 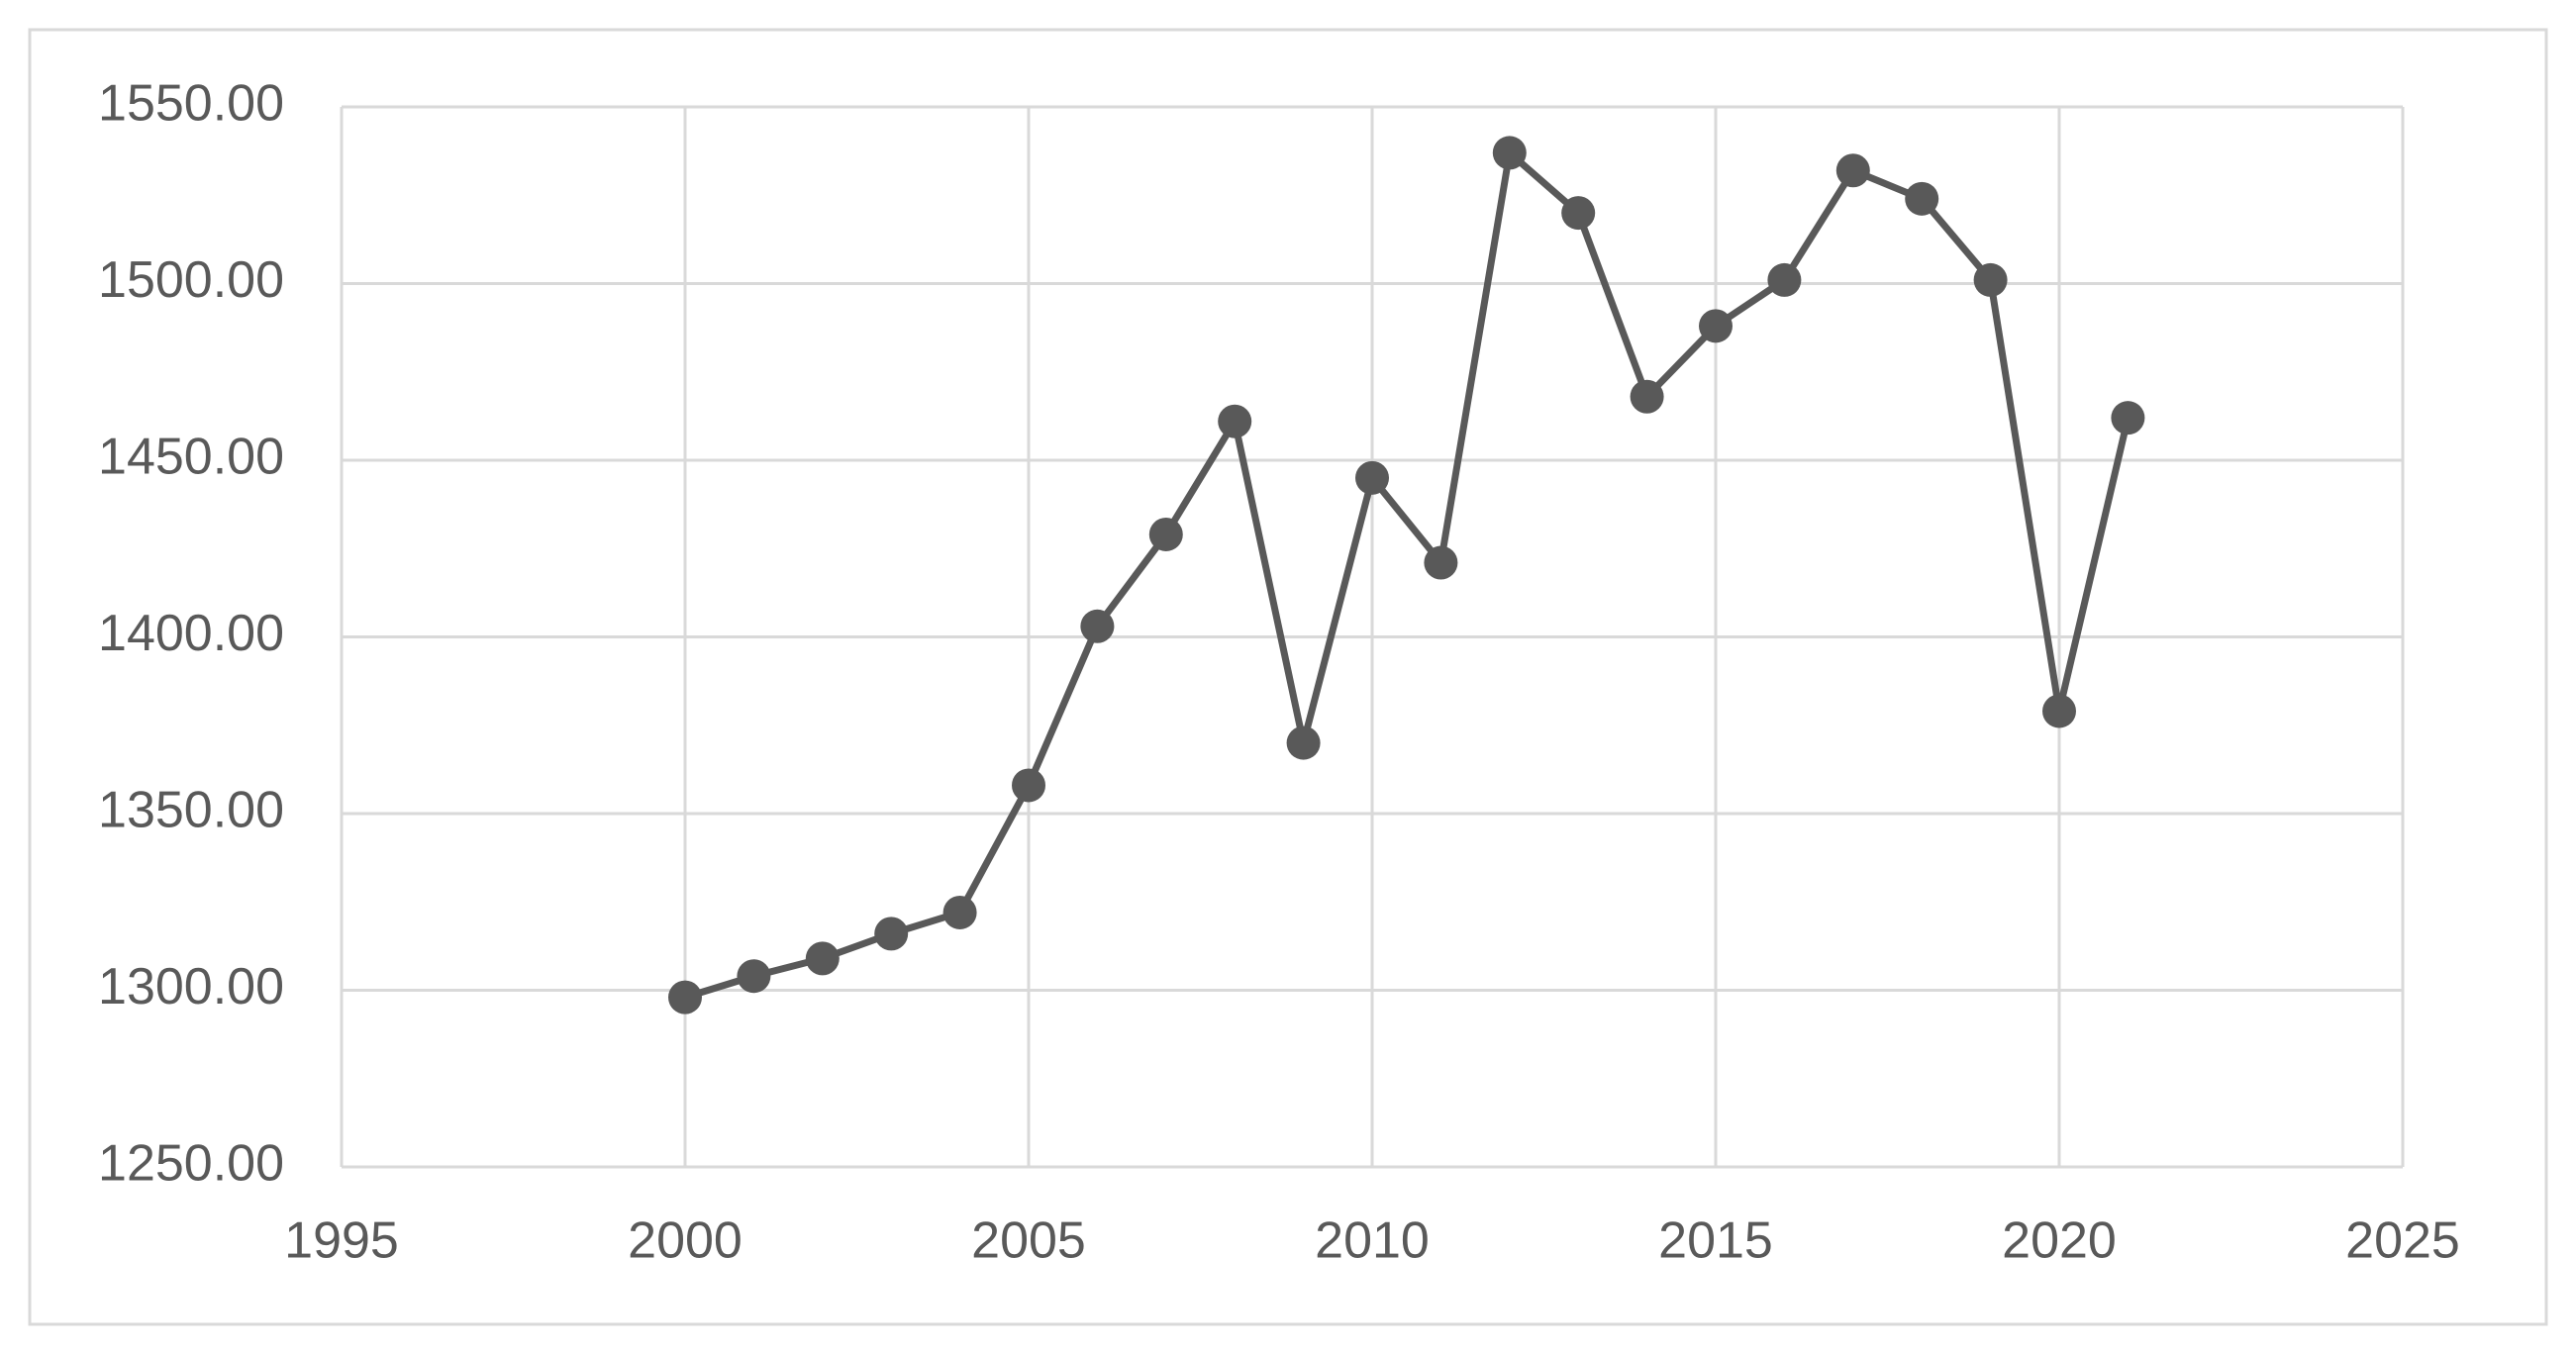 What do you see at coordinates (191, 1164) in the screenshot?
I see `y-tick-label: 1250.00` at bounding box center [191, 1164].